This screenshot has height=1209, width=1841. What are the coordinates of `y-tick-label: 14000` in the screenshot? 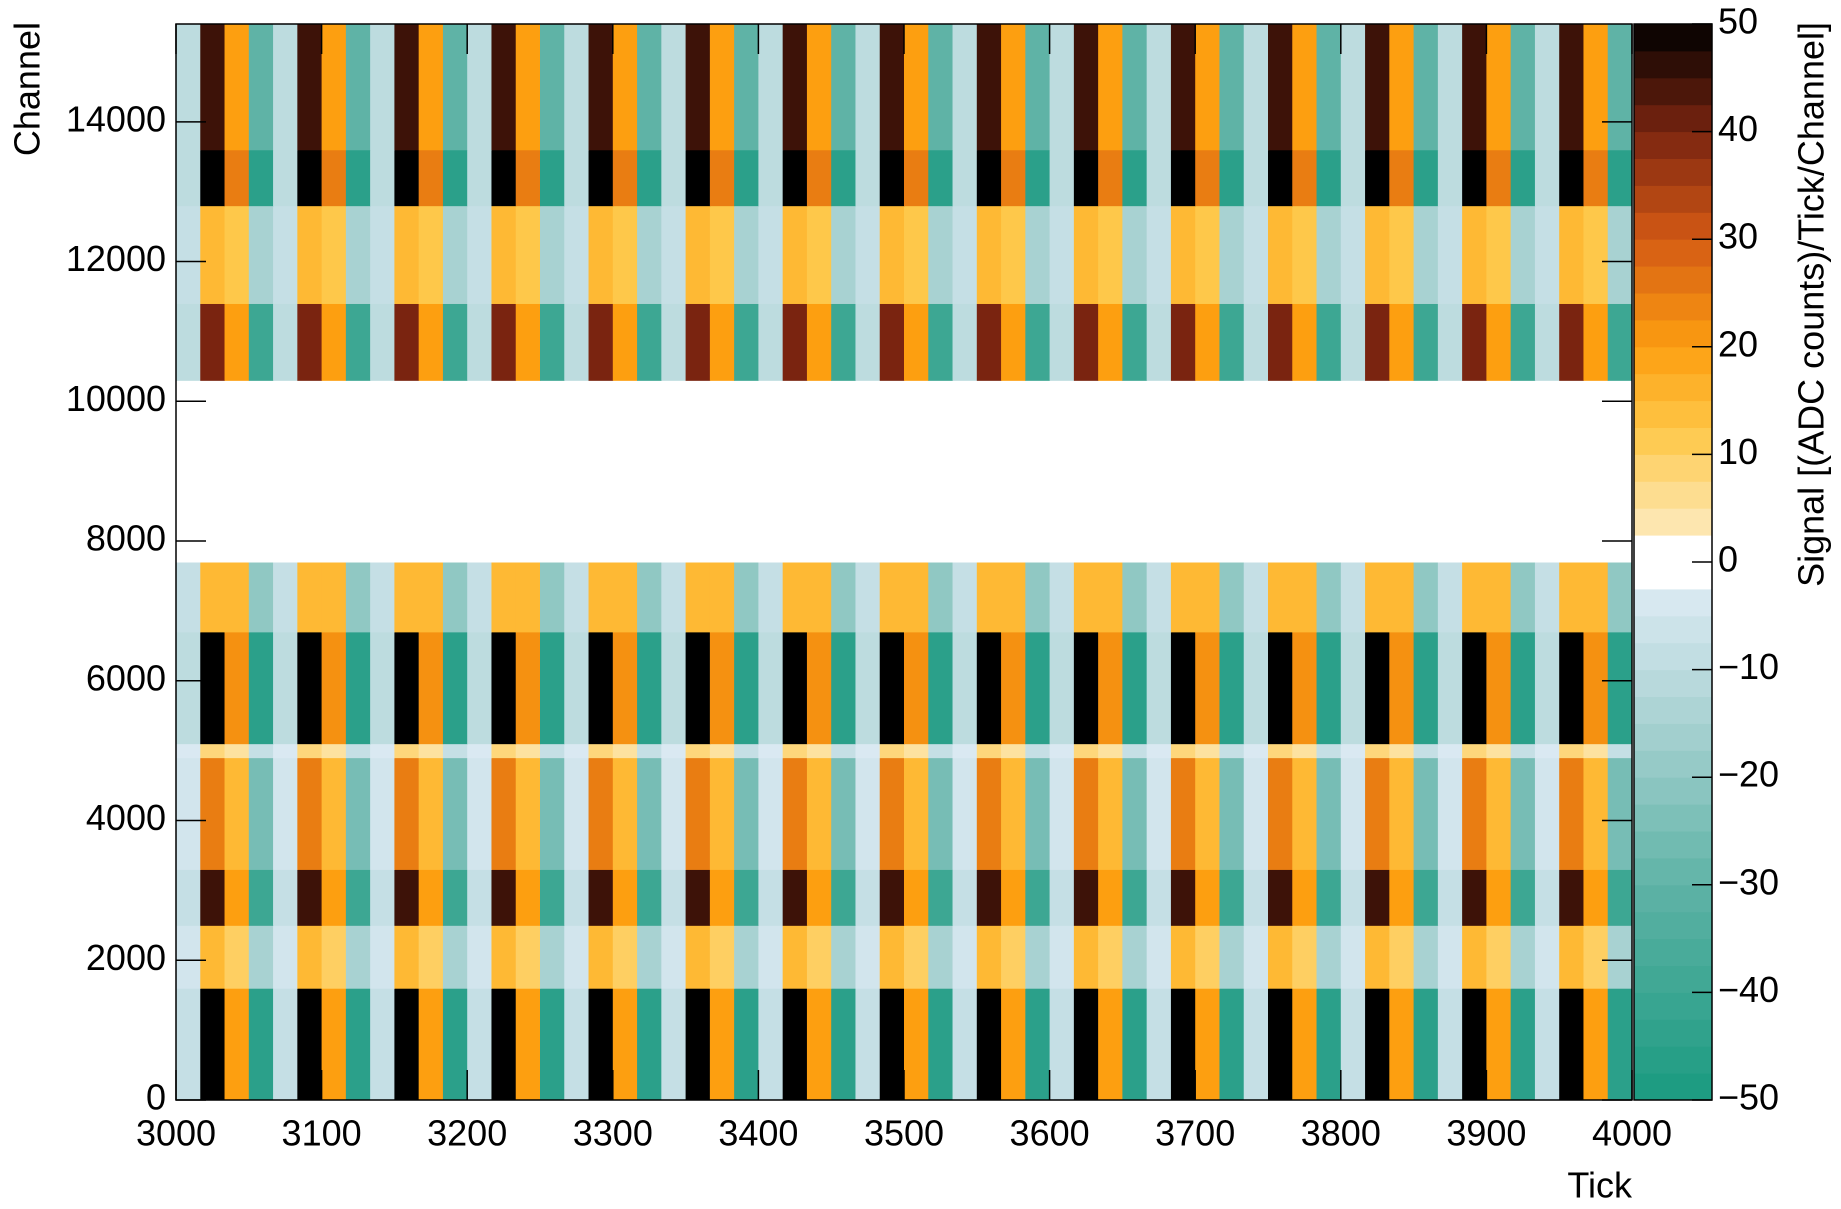 It's located at (116, 118).